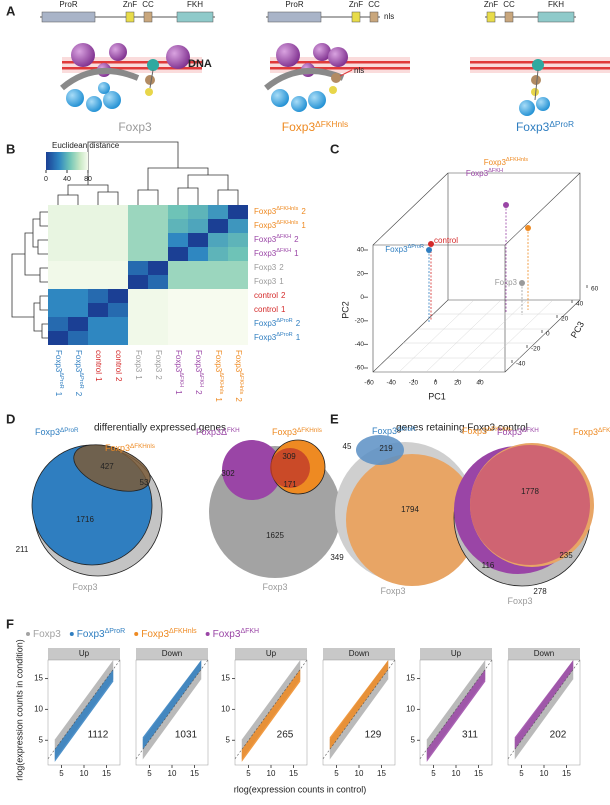 The image size is (610, 805). Describe the element at coordinates (88, 179) in the screenshot. I see `colorbar-label: 80` at that location.